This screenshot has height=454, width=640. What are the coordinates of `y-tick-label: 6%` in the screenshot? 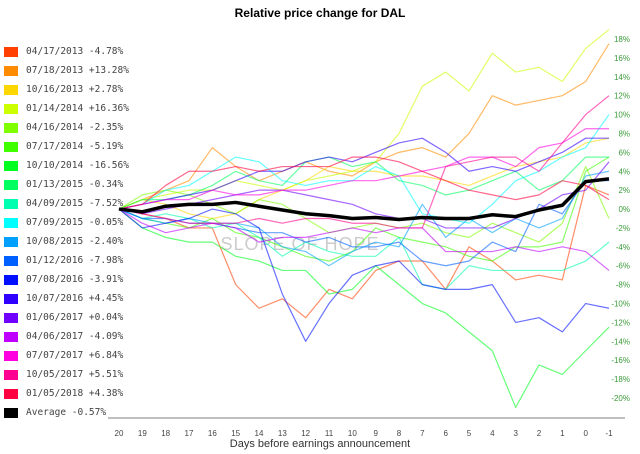 It's located at (624, 152).